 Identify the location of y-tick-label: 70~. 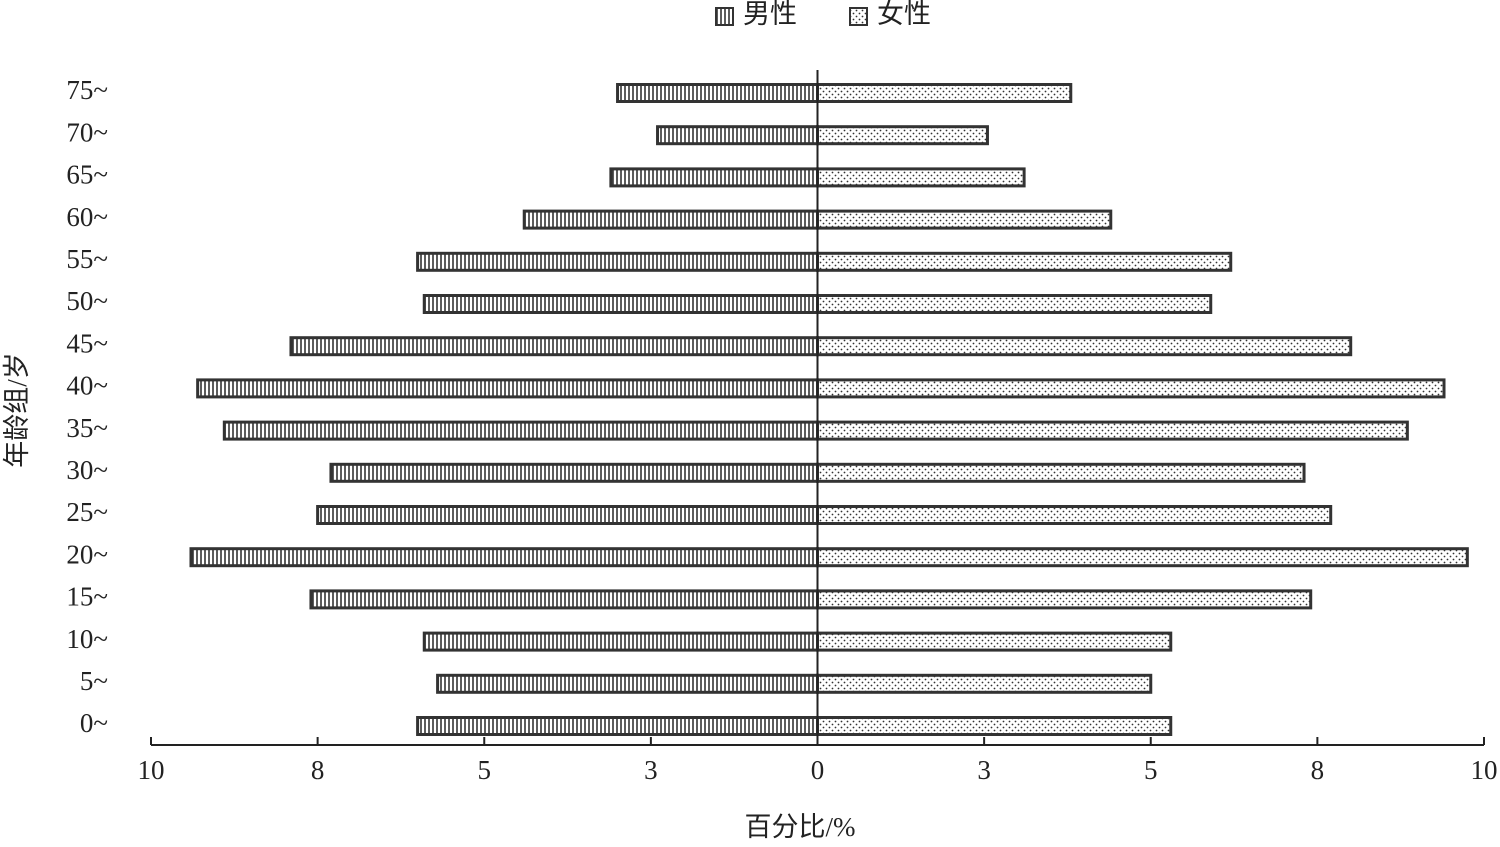
(87, 132).